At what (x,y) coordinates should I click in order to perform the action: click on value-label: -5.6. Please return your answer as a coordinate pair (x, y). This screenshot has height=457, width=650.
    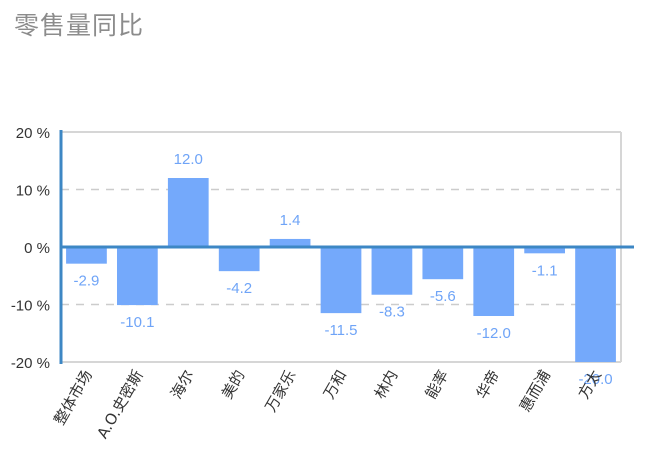
    Looking at the image, I should click on (443, 296).